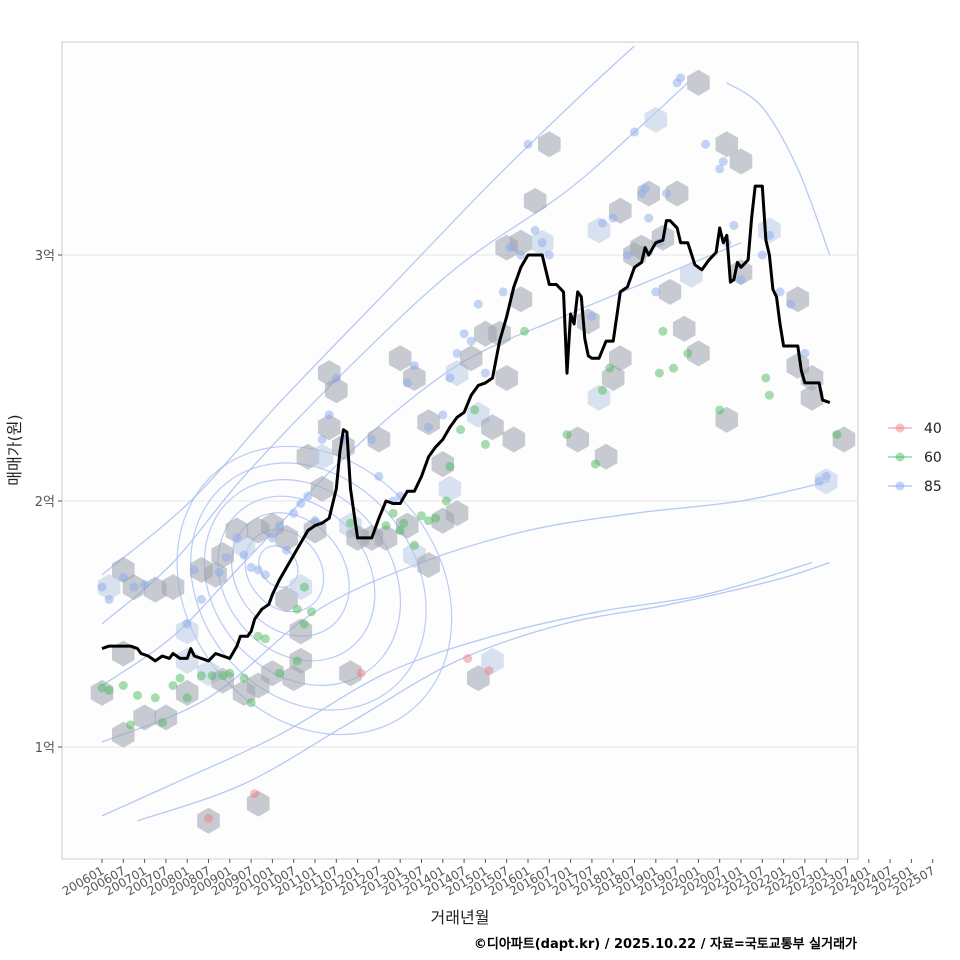  Describe the element at coordinates (933, 429) in the screenshot. I see `legend-label: 40` at that location.